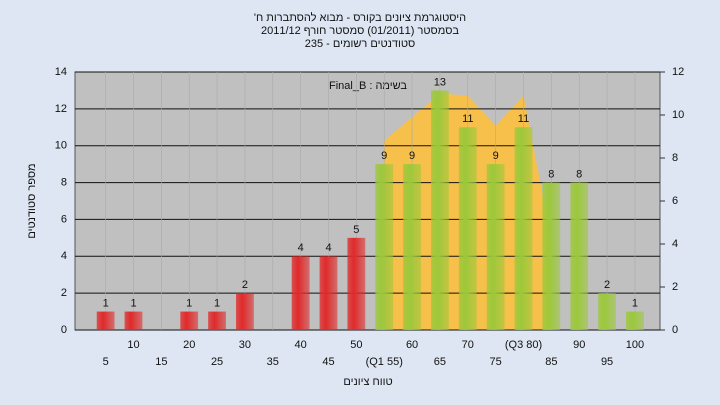  I want to click on y2-tick-label: 4, so click(675, 244).